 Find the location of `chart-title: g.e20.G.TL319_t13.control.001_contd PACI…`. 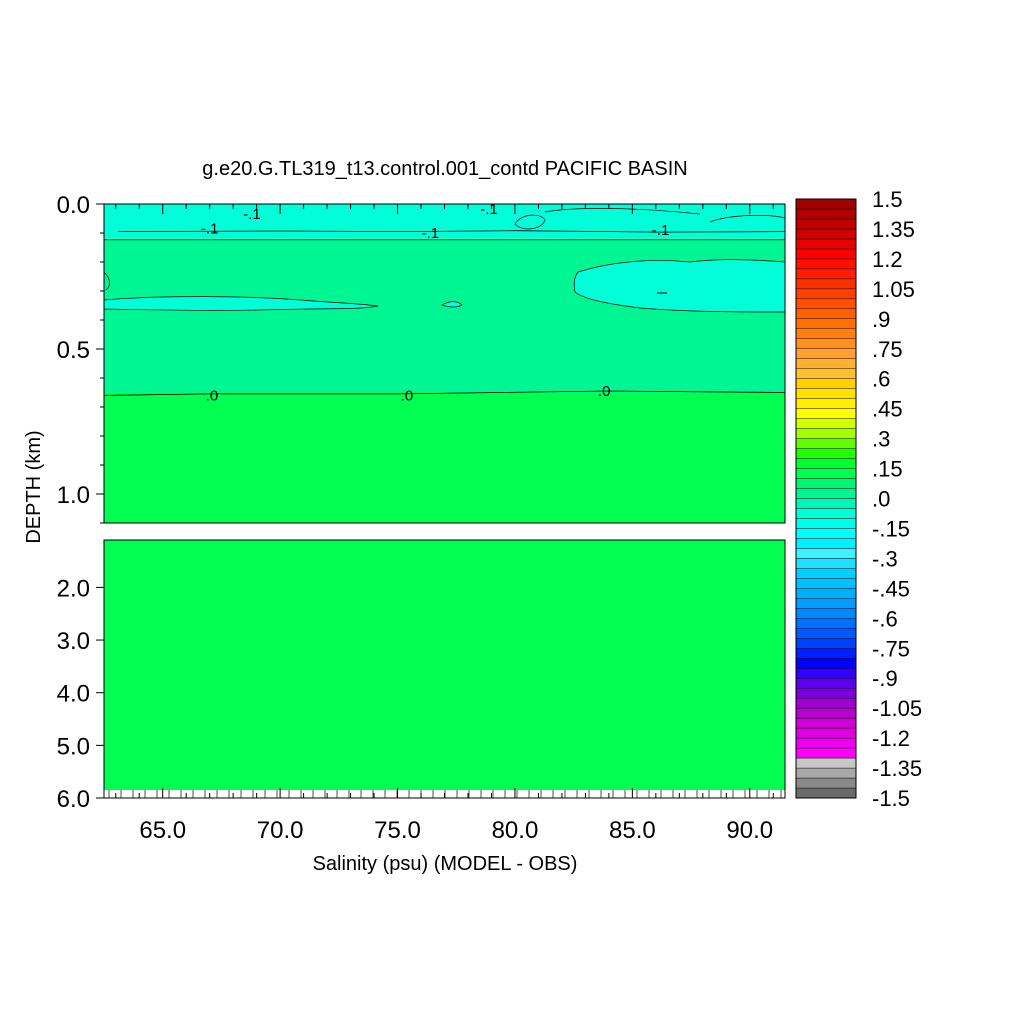

chart-title: g.e20.G.TL319_t13.control.001_contd PACI… is located at coordinates (444, 169).